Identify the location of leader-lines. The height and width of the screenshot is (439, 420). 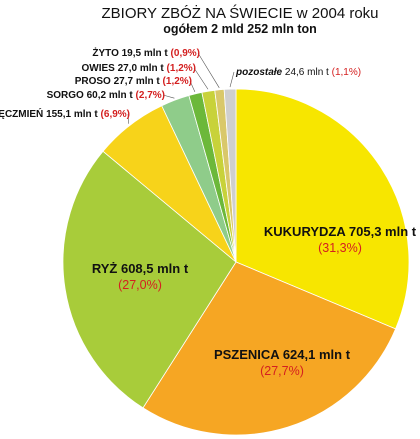
(181, 88).